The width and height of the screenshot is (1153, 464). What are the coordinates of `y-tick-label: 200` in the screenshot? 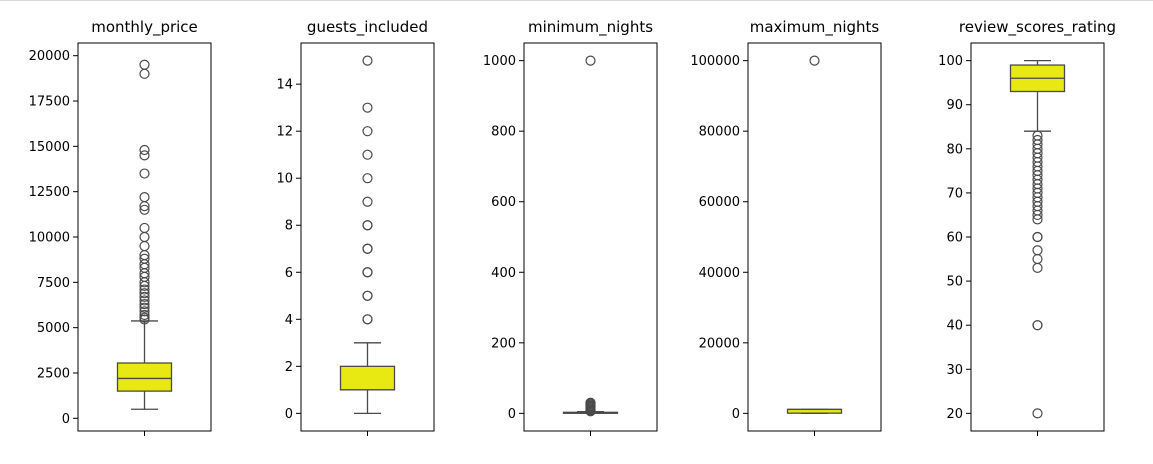 It's located at (503, 343).